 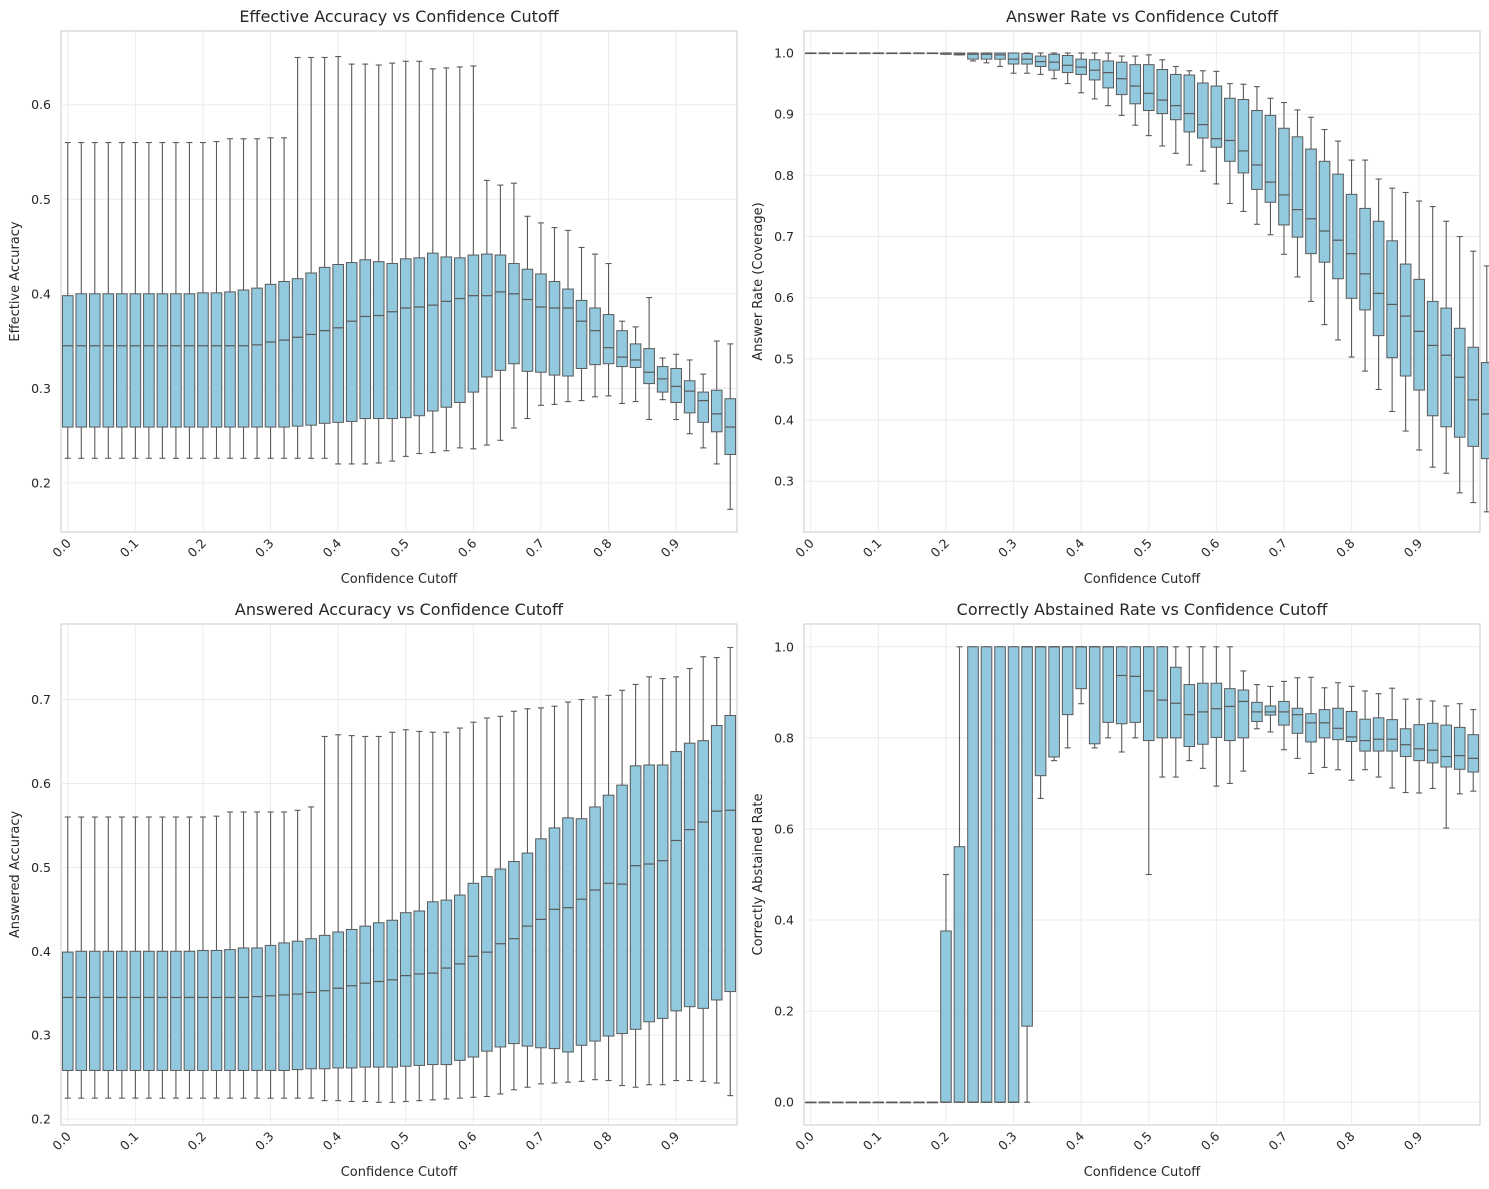 I want to click on box-0.52, so click(x=1162, y=103).